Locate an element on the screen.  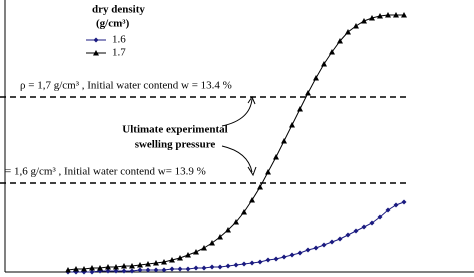
legend-label: 1.7 is located at coordinates (119, 53).